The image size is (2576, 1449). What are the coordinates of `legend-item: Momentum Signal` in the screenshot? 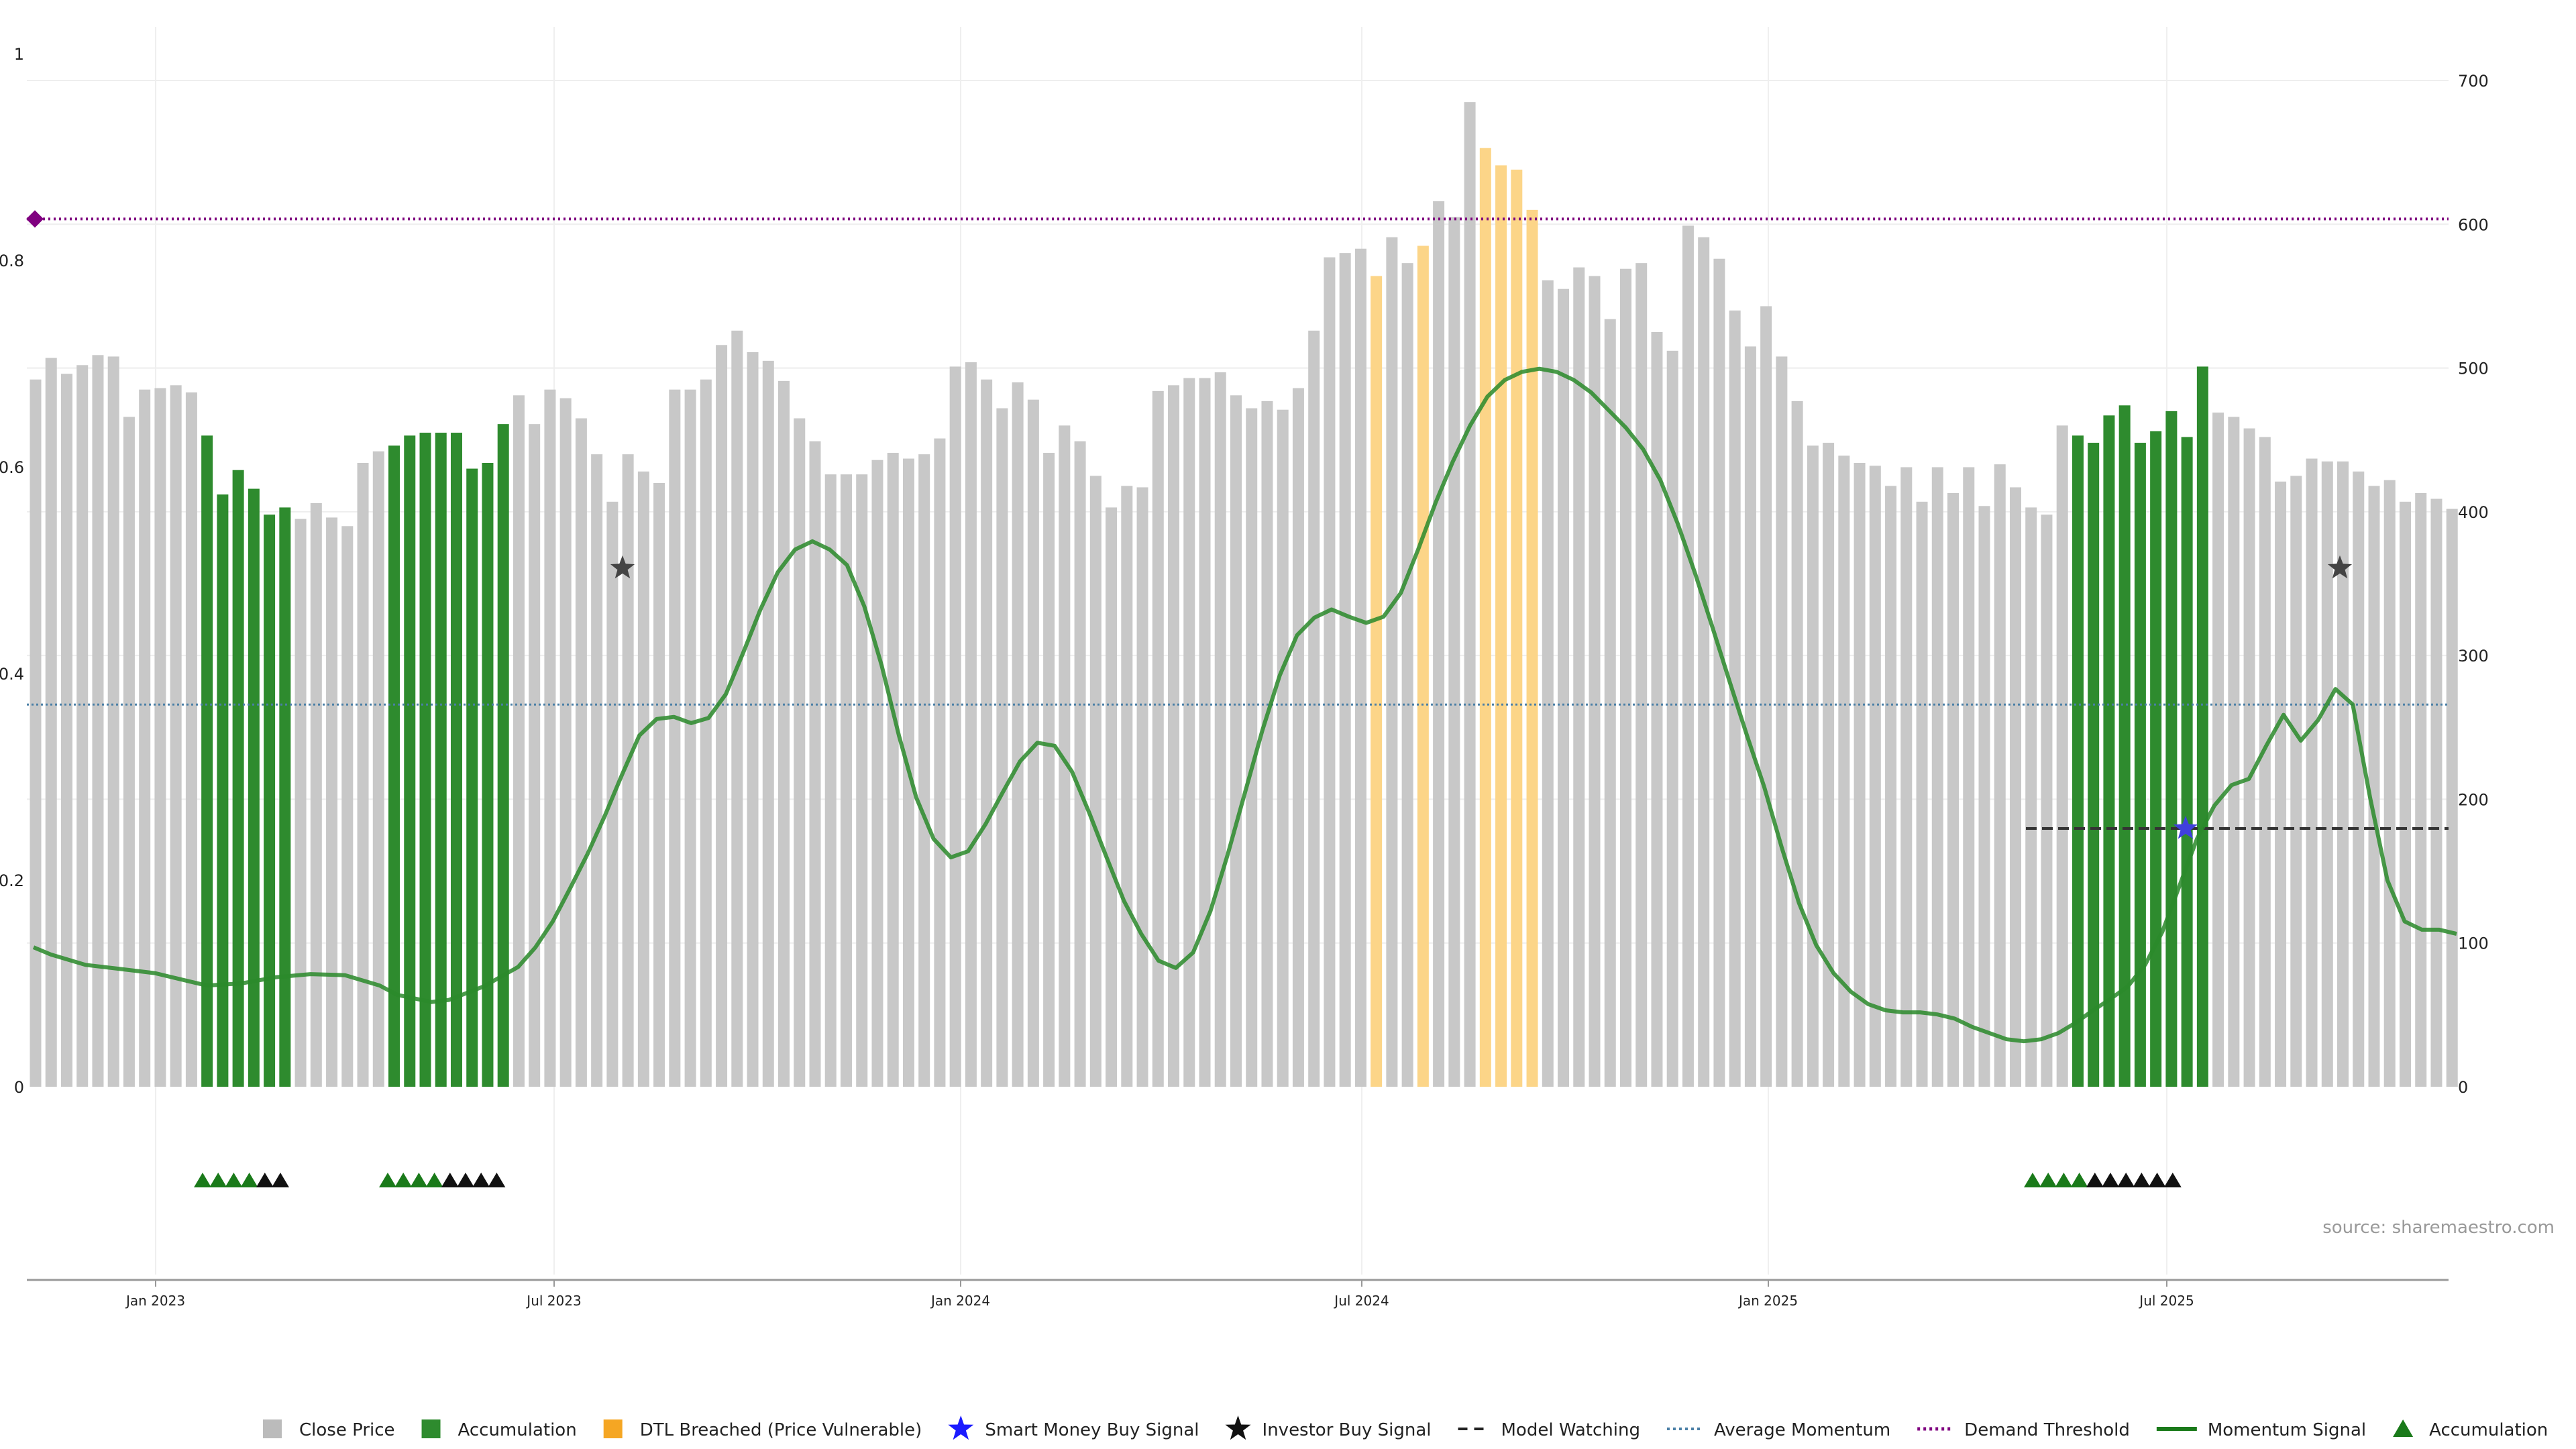 It's located at (2261, 1430).